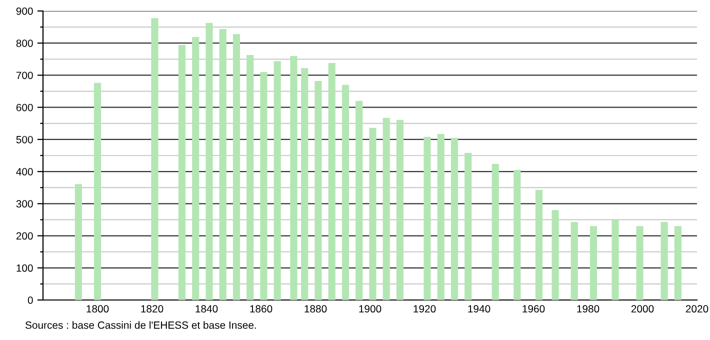 This screenshot has width=710, height=340. What do you see at coordinates (97, 309) in the screenshot?
I see `x-tick-label: 1800` at bounding box center [97, 309].